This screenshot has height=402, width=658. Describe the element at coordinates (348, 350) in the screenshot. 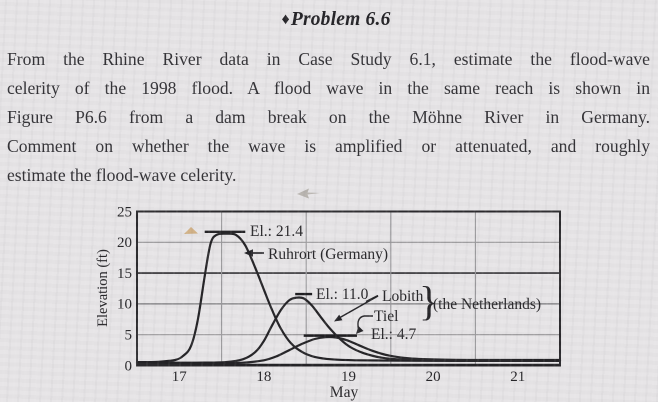

I see `curve-tiel` at that location.